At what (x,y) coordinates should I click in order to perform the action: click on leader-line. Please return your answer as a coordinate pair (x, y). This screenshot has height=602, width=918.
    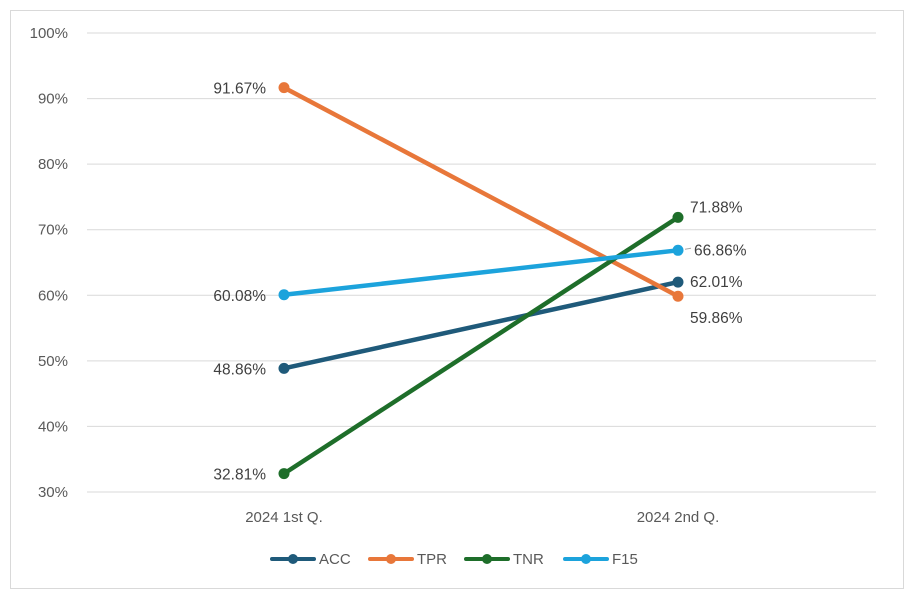
    Looking at the image, I should click on (688, 248).